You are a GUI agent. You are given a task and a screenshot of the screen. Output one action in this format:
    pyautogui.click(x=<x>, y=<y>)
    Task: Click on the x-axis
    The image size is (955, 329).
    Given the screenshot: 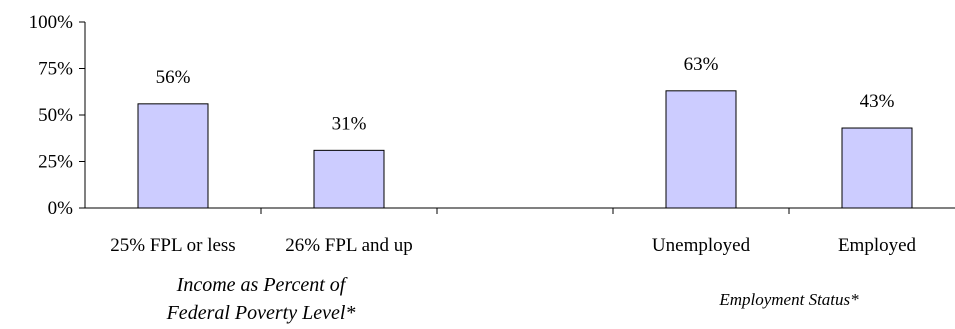 What is the action you would take?
    pyautogui.click(x=520, y=210)
    